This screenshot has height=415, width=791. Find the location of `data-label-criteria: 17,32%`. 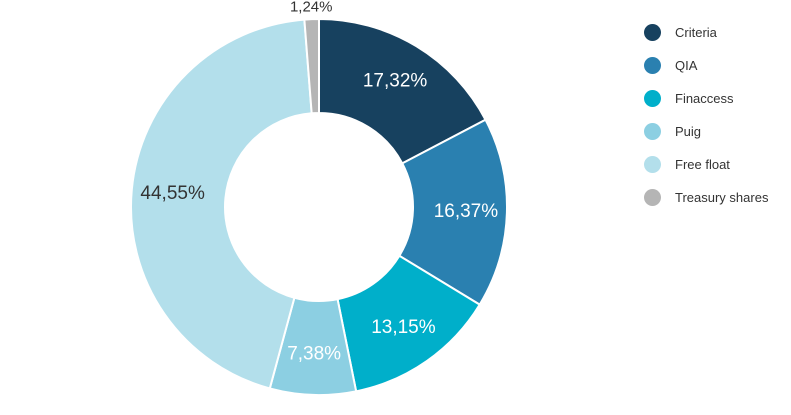

data-label-criteria: 17,32% is located at coordinates (395, 81).